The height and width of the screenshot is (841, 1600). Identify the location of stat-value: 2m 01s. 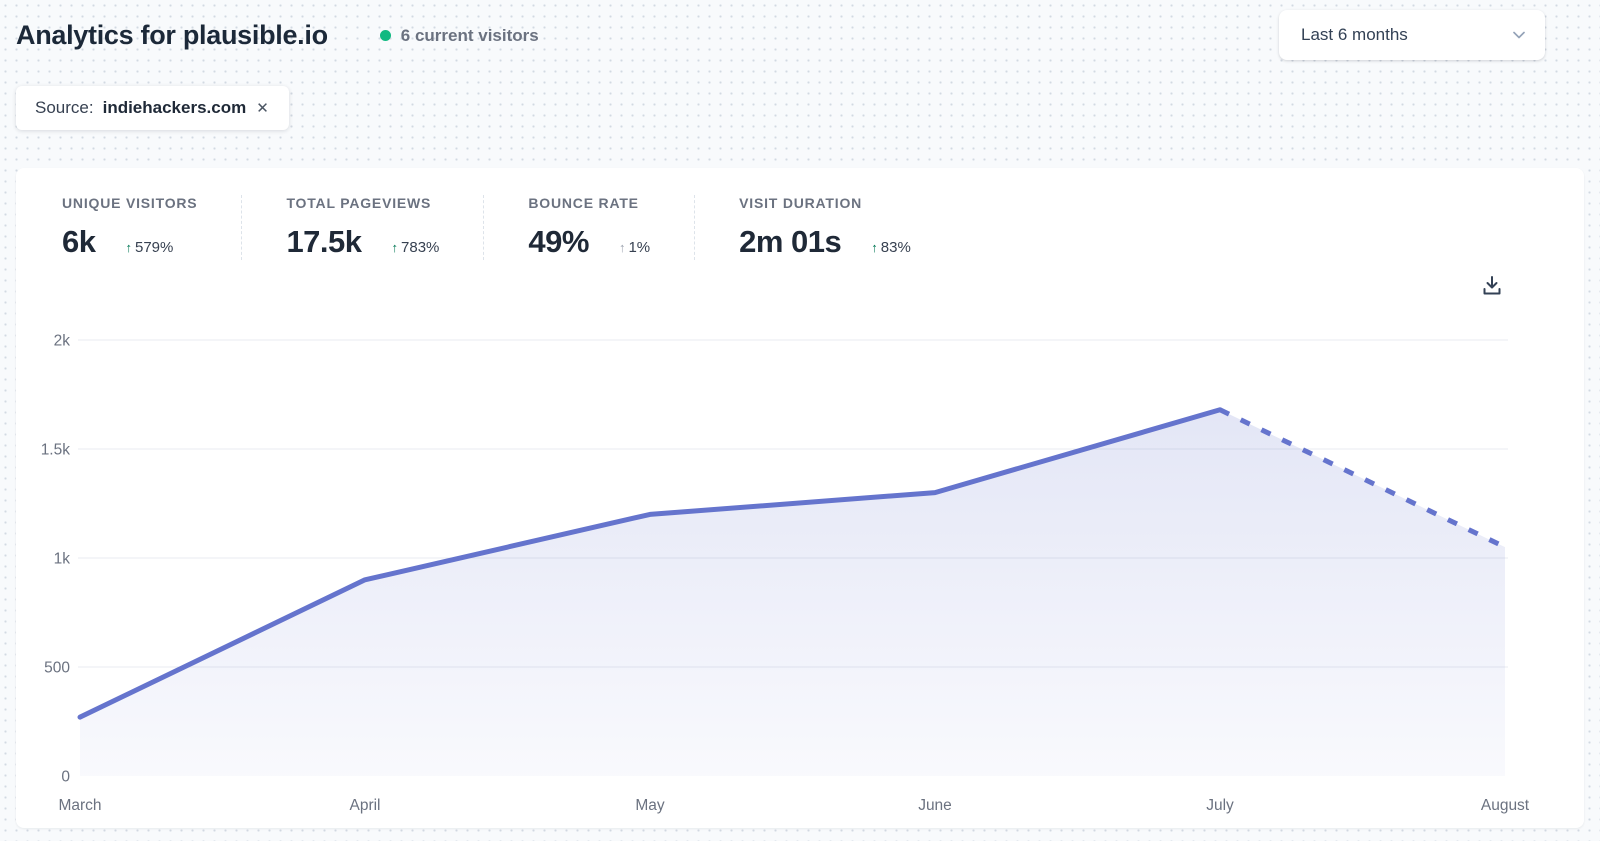
(790, 241).